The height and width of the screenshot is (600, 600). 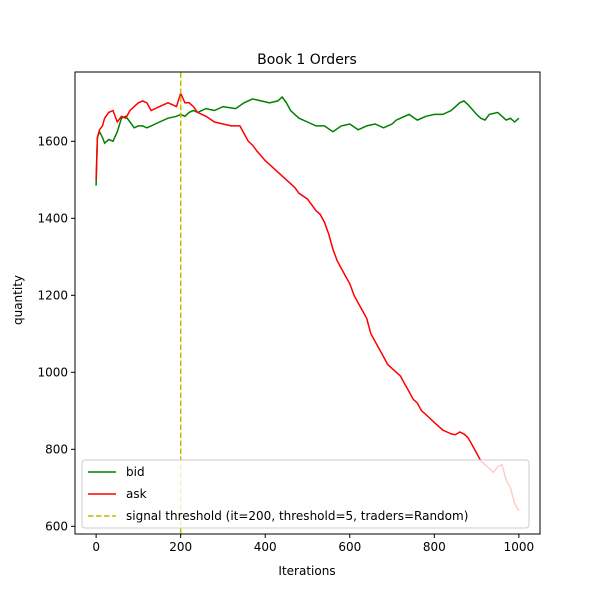 I want to click on legend-box, so click(x=305, y=494).